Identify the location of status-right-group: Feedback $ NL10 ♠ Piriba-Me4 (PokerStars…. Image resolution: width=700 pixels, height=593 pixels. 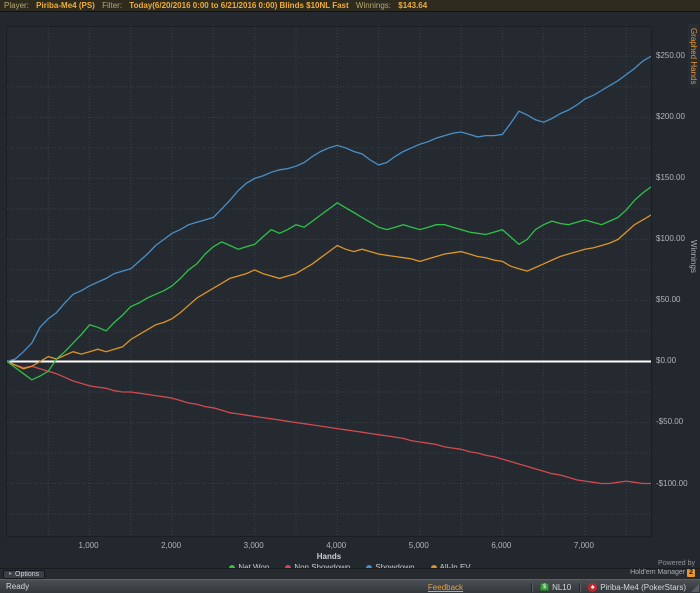
(557, 587).